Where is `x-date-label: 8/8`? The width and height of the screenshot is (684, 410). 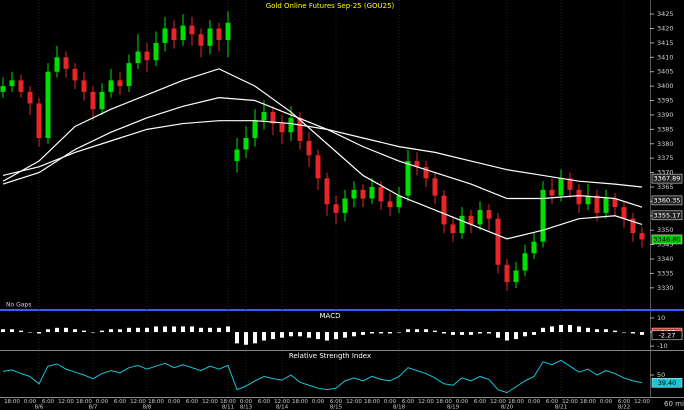 x-date-label: 8/8 is located at coordinates (147, 407).